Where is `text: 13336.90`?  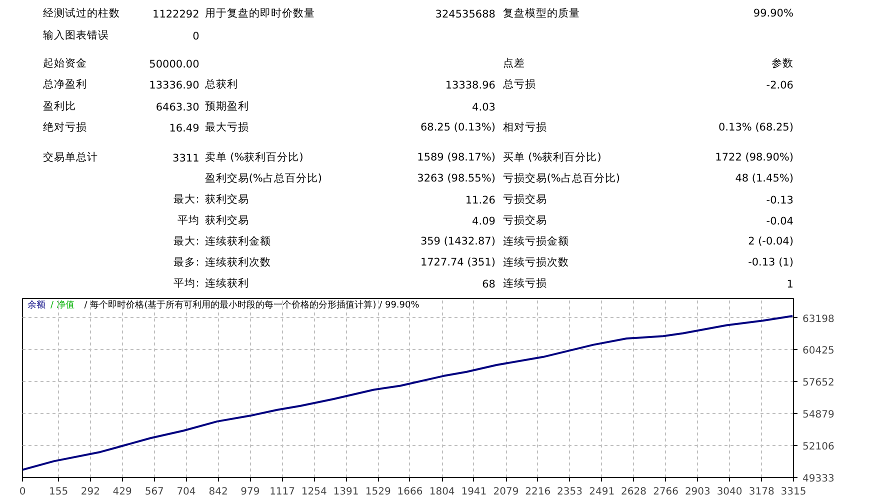 text: 13336.90 is located at coordinates (174, 86).